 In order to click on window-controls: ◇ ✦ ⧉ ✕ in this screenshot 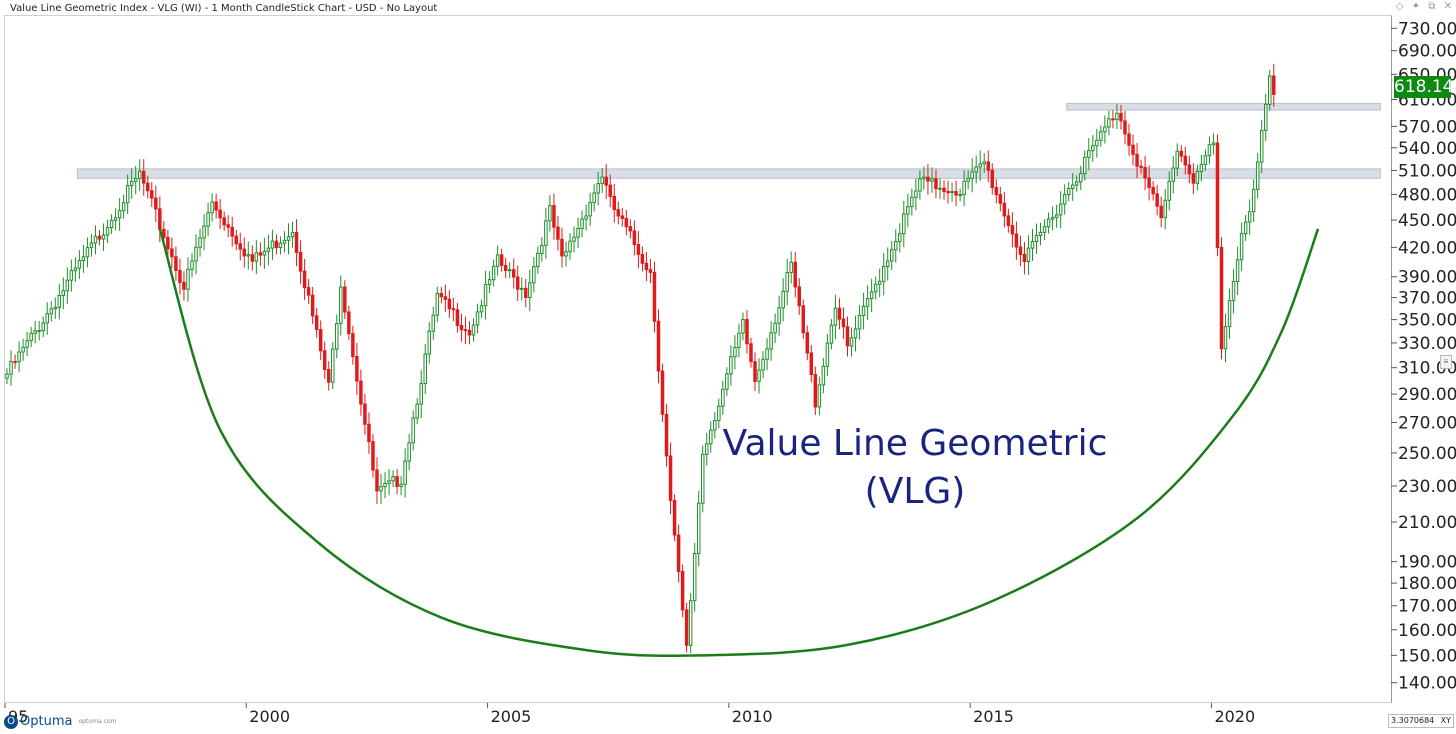, I will do `click(1421, 6)`.